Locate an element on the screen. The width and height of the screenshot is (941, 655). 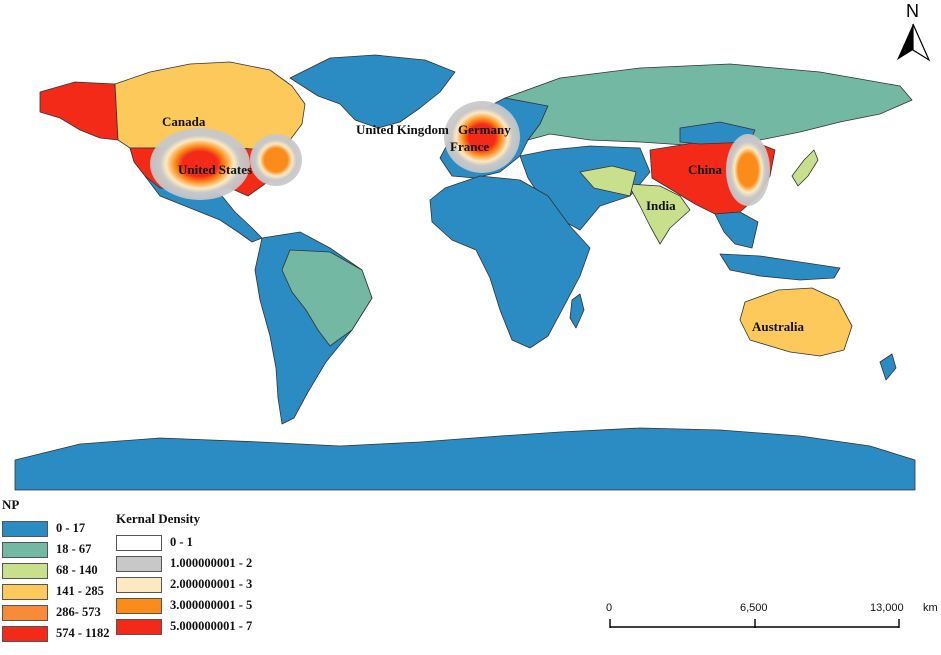
kd-legend-label: 3.000000001 - 5 is located at coordinates (211, 605).